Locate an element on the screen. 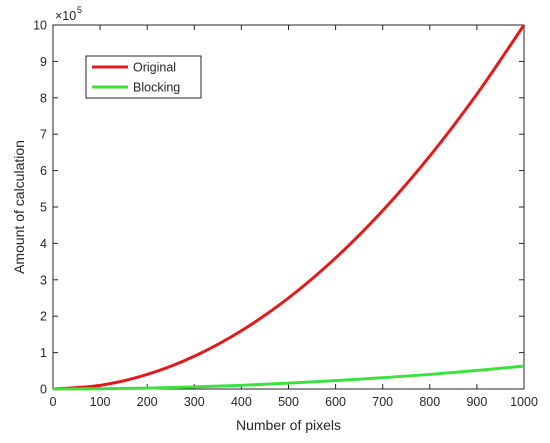 Image resolution: width=550 pixels, height=443 pixels. y-tick-label: 2 is located at coordinates (43, 317).